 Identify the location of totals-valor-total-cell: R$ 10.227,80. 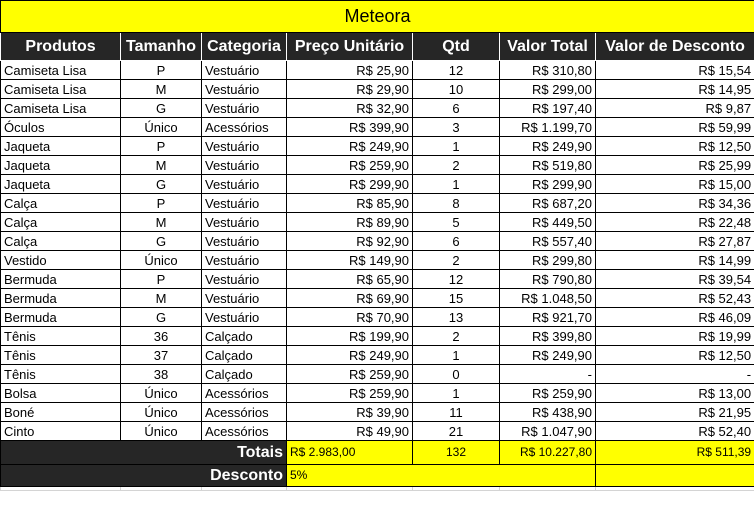
(547, 452).